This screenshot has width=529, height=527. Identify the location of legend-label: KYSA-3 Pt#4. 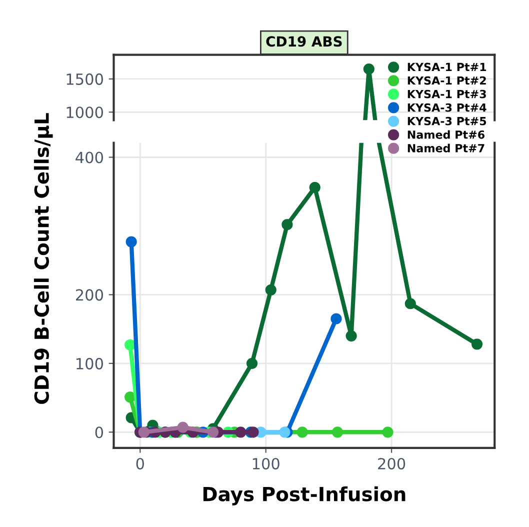
(447, 107).